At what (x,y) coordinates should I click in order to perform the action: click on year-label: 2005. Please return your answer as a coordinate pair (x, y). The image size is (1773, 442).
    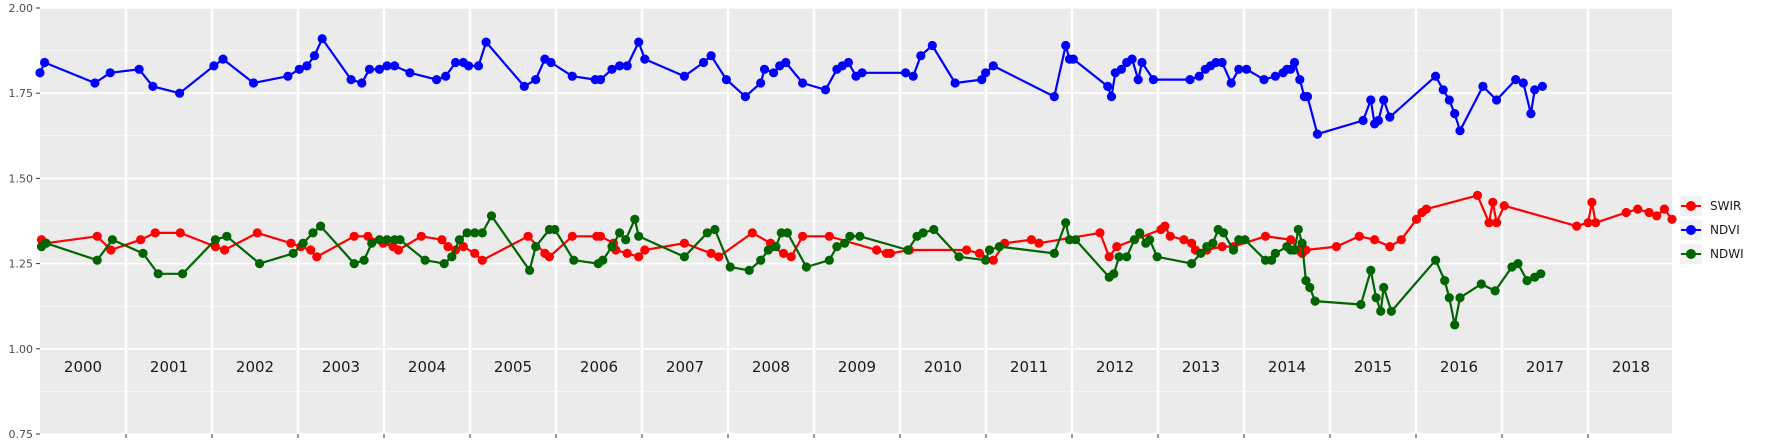
    Looking at the image, I should click on (513, 367).